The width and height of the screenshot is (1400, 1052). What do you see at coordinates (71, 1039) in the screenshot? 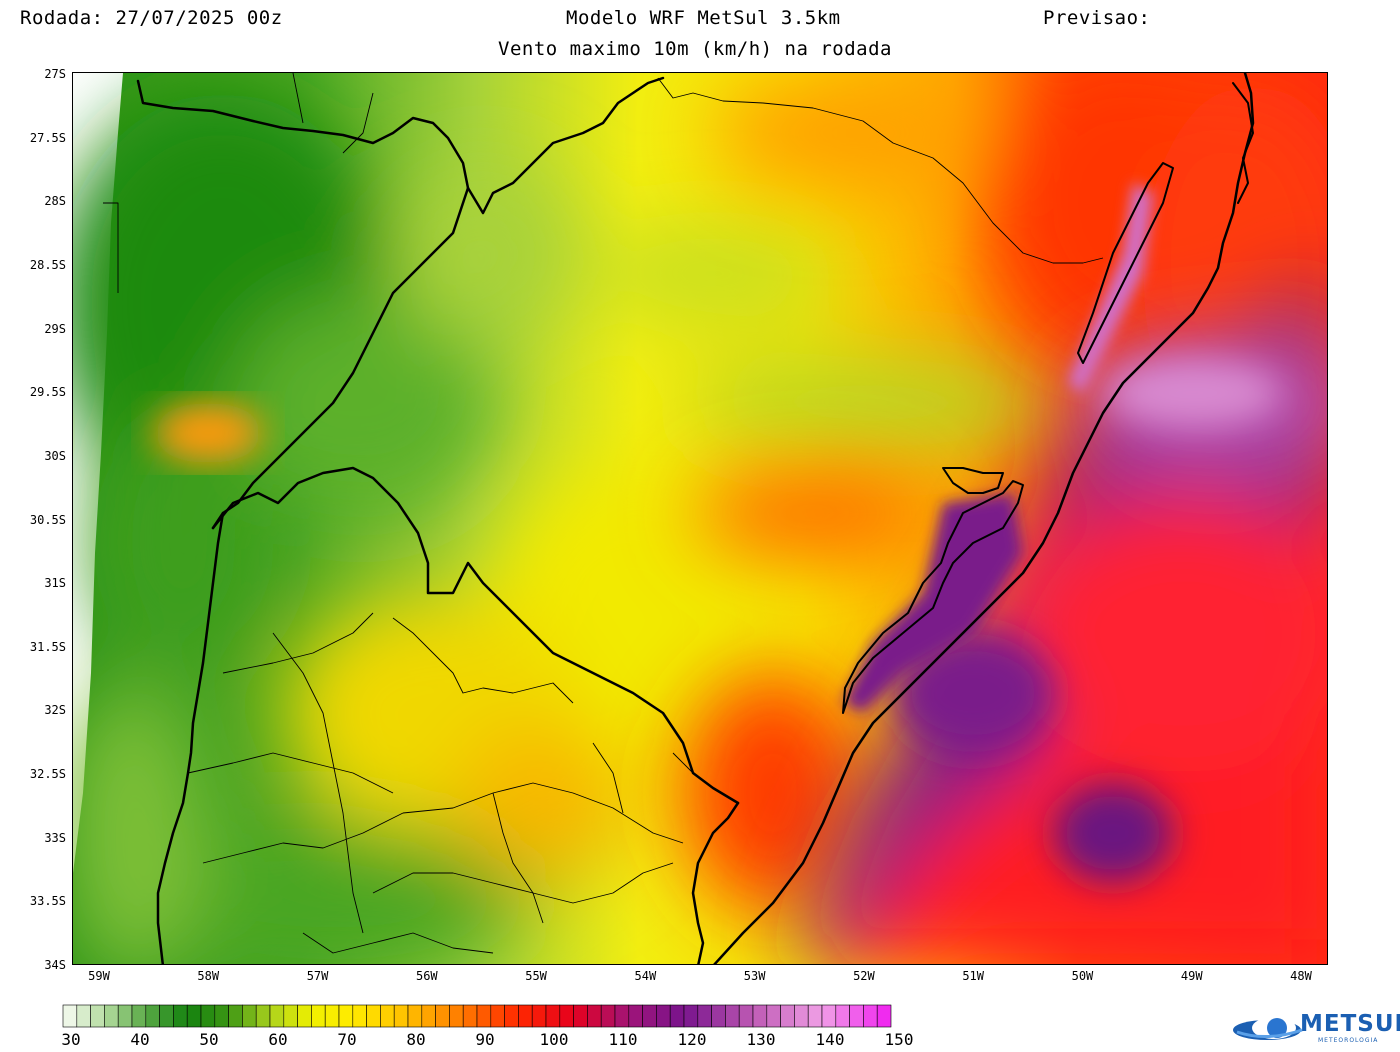
I see `colorbar-label: 30` at bounding box center [71, 1039].